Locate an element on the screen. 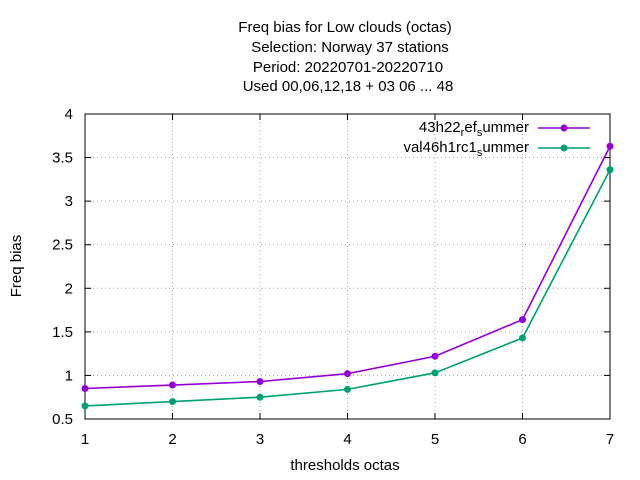 This screenshot has width=640, height=480. legend-entry-1: 43h22refsummer is located at coordinates (504, 129).